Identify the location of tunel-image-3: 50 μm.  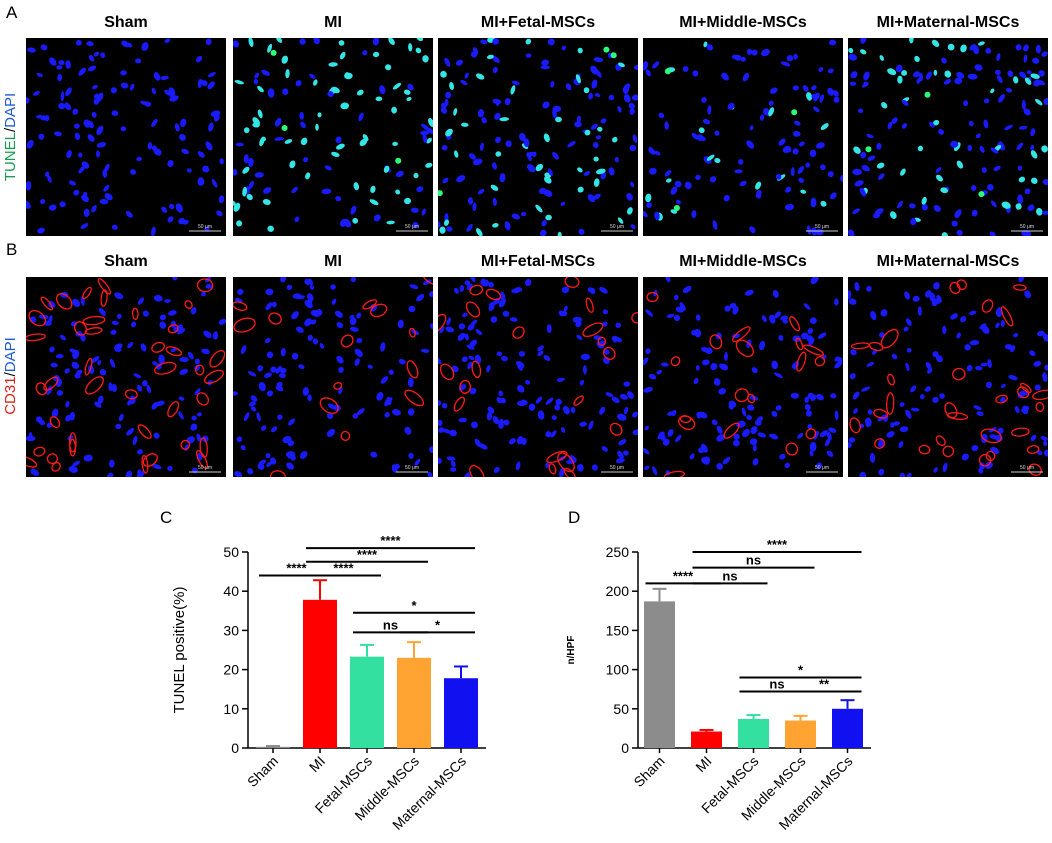
(743, 137).